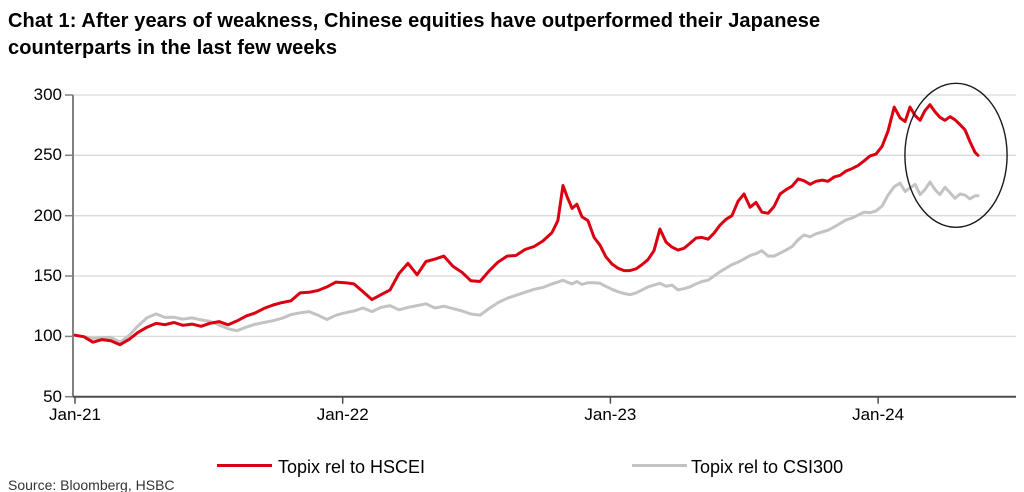 This screenshot has width=1024, height=492. Describe the element at coordinates (767, 467) in the screenshot. I see `legend-label-topix-csi300: Topix rel to CSI300` at that location.